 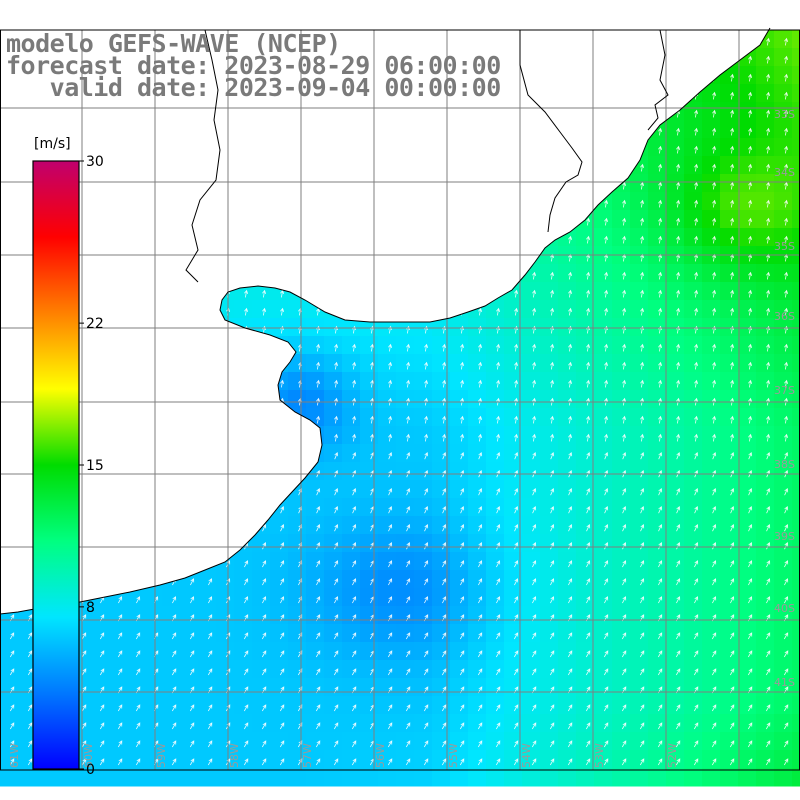 I want to click on latitude-label: 34S, so click(x=784, y=172).